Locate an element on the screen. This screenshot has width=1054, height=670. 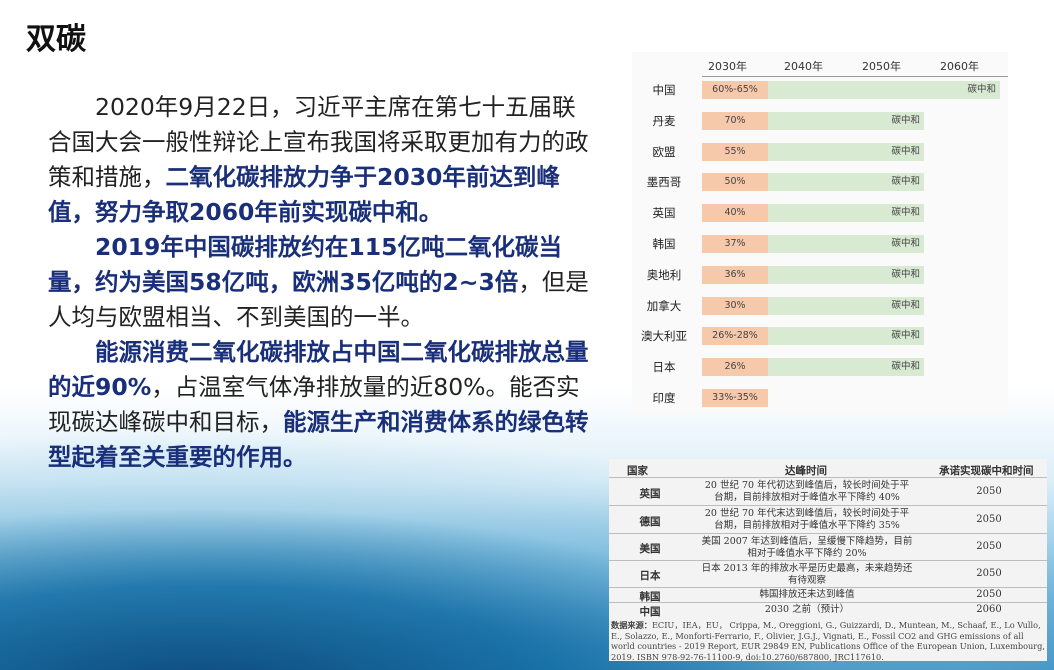
reduction-target-bar: 36% is located at coordinates (735, 274).